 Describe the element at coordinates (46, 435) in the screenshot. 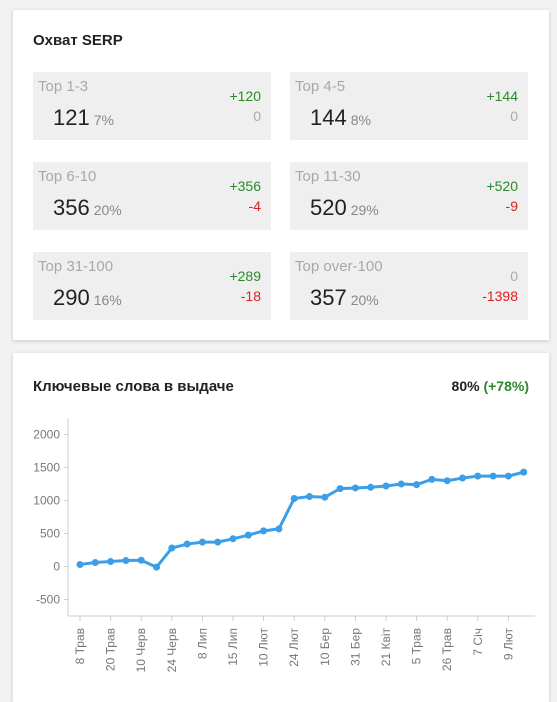

I see `y-tick-label: 2000` at that location.